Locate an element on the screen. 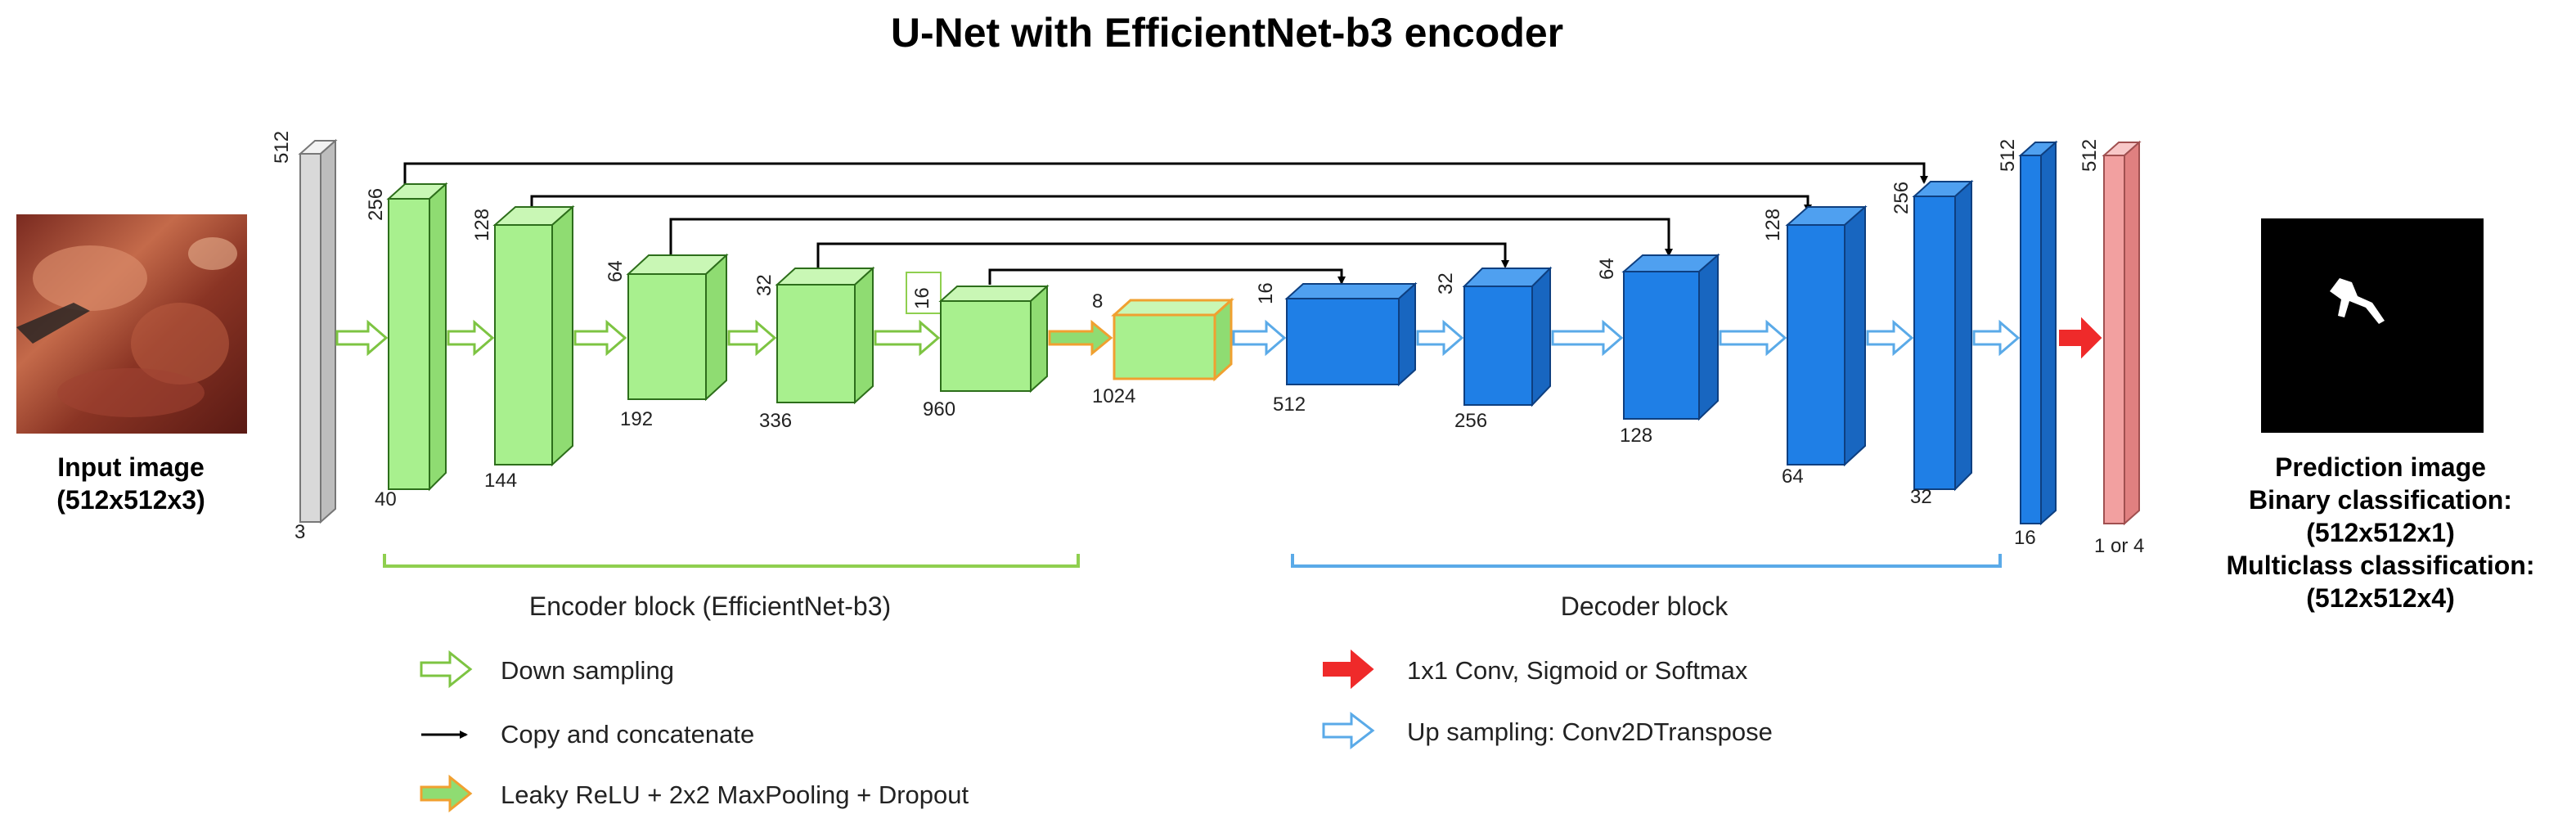 This screenshot has width=2576, height=832. prediction-binary-label: Binary classification: is located at coordinates (2380, 500).